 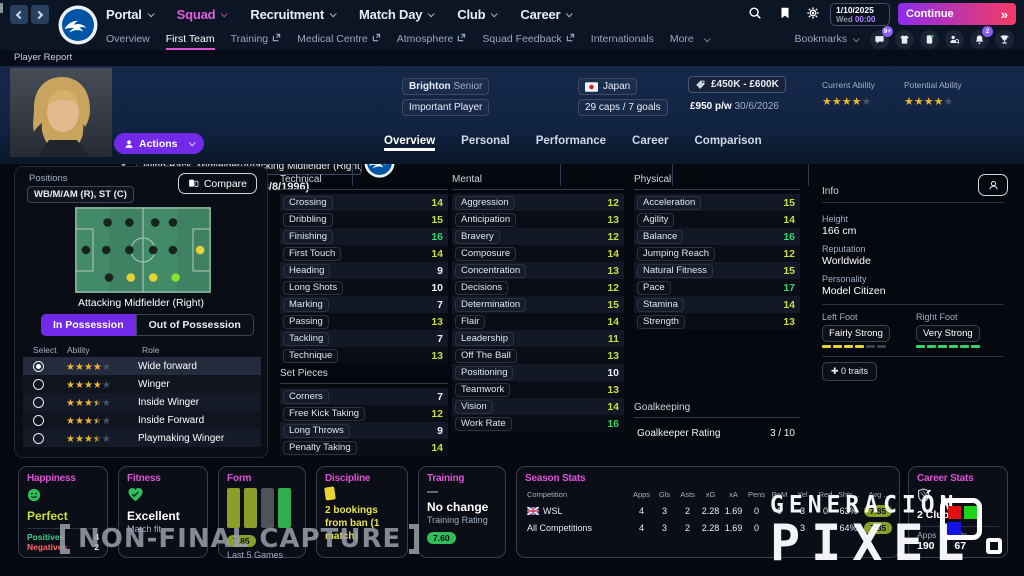 I want to click on attribute-row-technique: Technique 13, so click(x=364, y=355).